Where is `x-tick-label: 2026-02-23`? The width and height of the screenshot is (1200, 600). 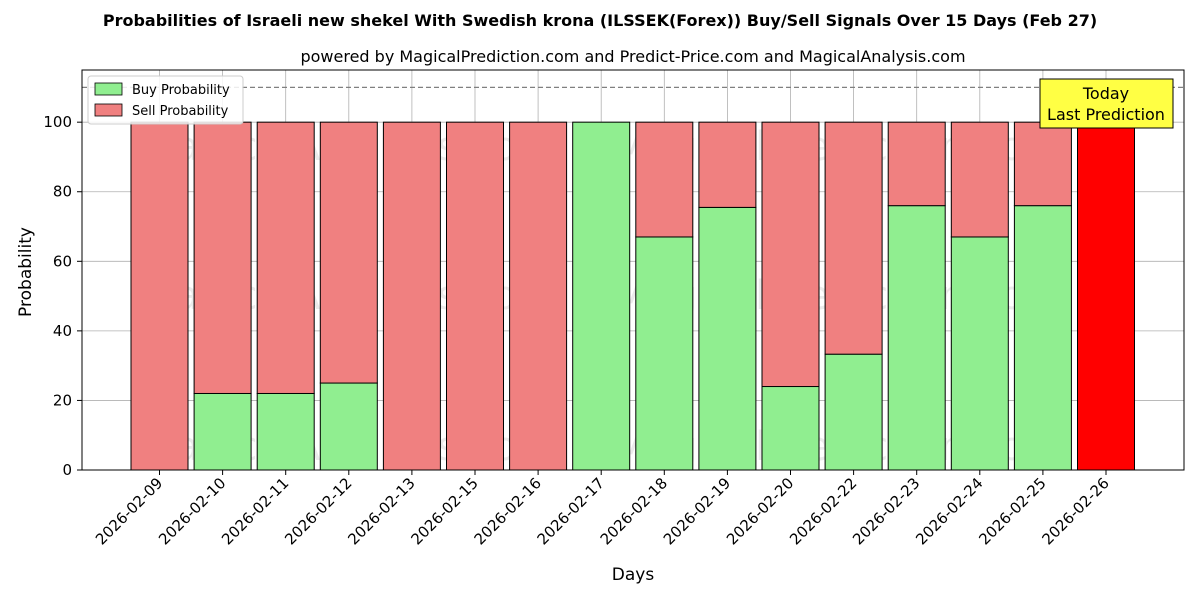
x-tick-label: 2026-02-23 is located at coordinates (886, 511).